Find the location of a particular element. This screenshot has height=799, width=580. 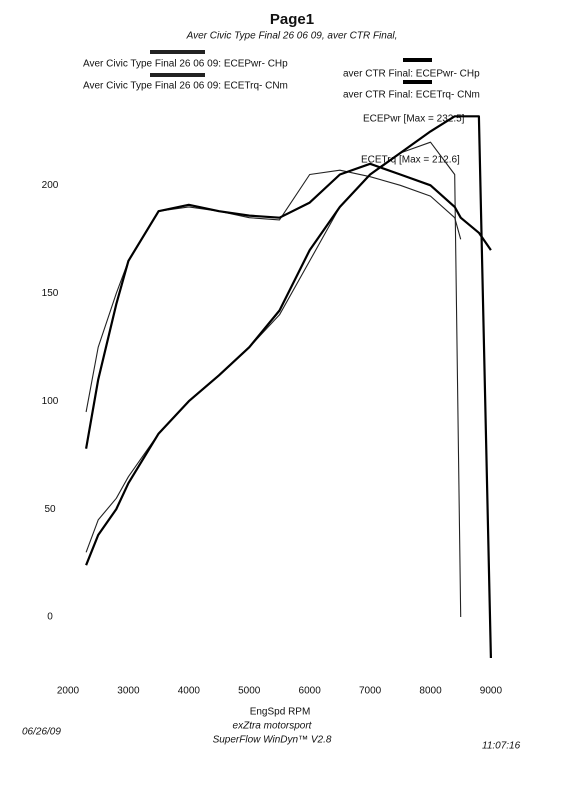

x-tick-label: 7000 is located at coordinates (370, 691).